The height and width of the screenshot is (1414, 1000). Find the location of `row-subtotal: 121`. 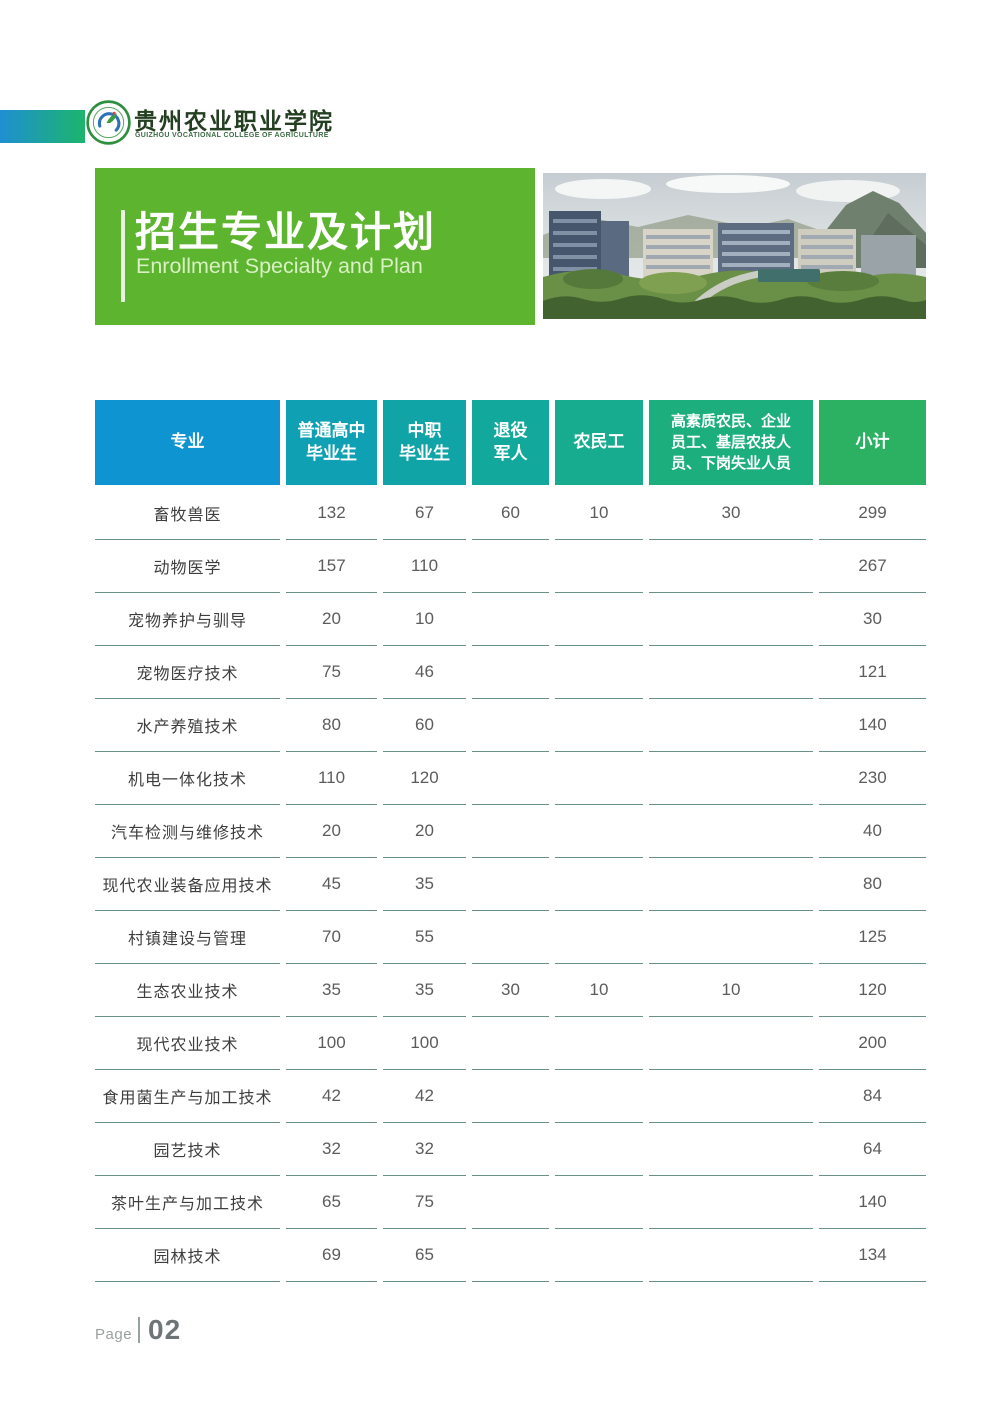

row-subtotal: 121 is located at coordinates (872, 672).